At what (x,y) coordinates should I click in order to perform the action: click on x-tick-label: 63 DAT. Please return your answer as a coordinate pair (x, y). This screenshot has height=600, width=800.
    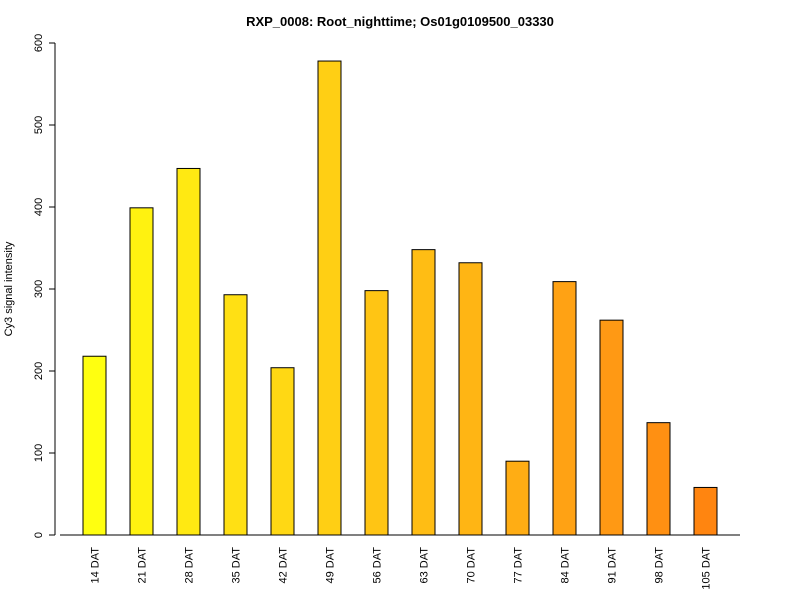
    Looking at the image, I should click on (425, 565).